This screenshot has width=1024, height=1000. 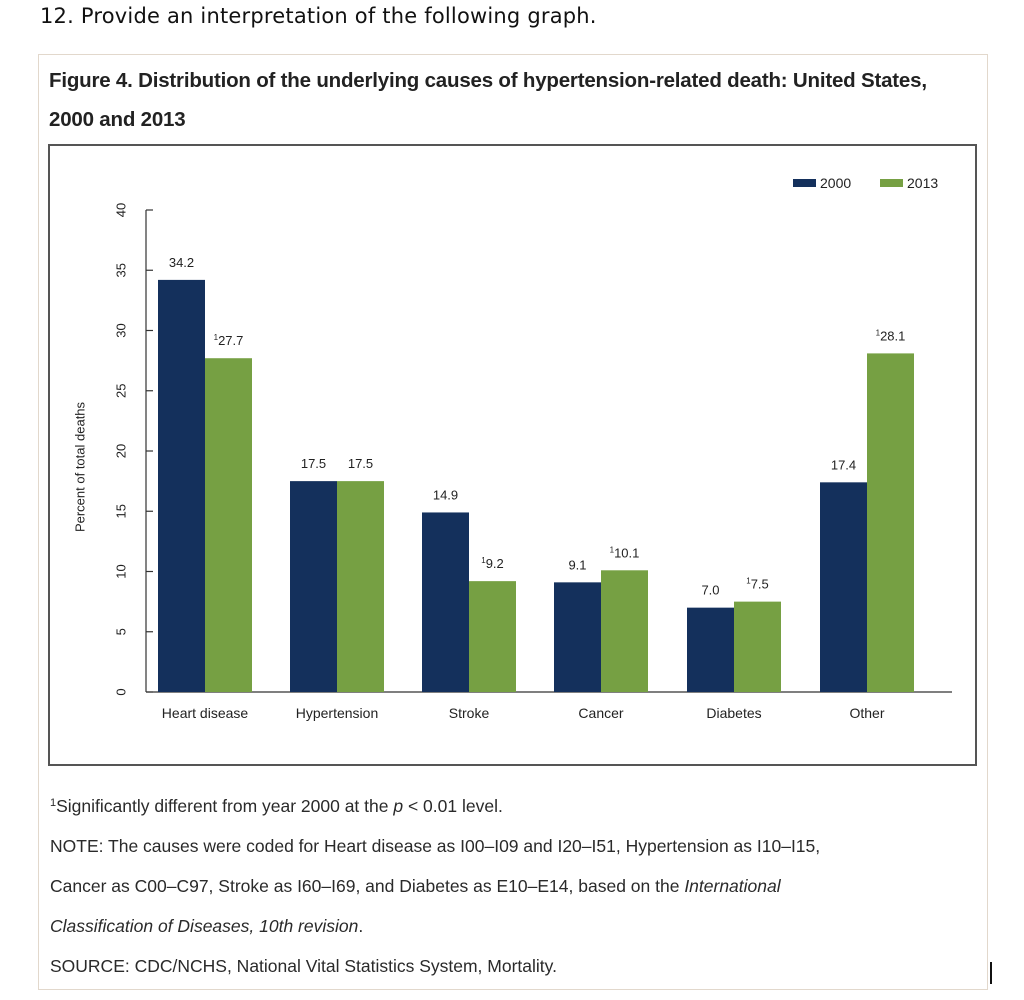 I want to click on y-tick-label: 5, so click(x=120, y=631).